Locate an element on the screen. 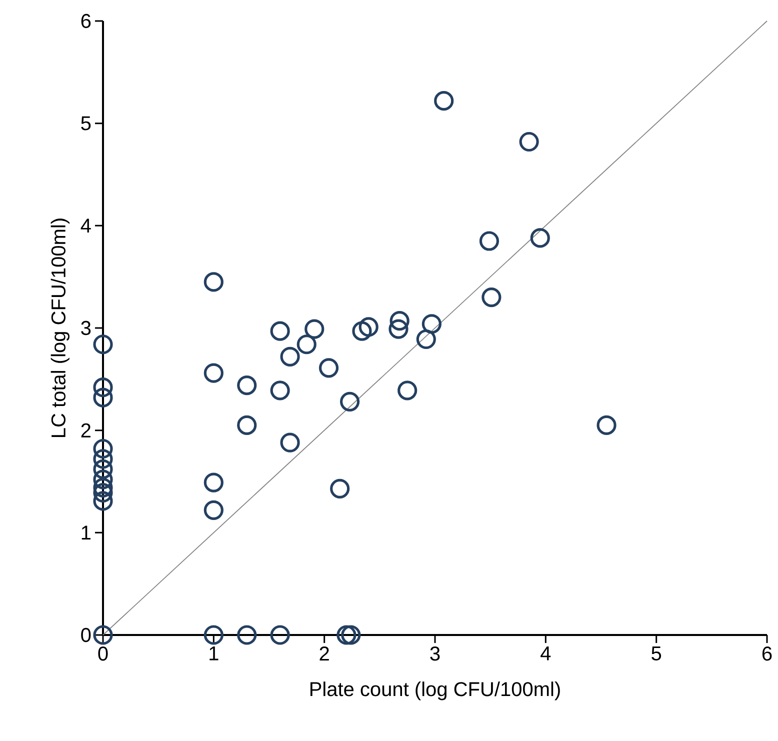 The width and height of the screenshot is (778, 741). y-tick-label: 5 is located at coordinates (86, 123).